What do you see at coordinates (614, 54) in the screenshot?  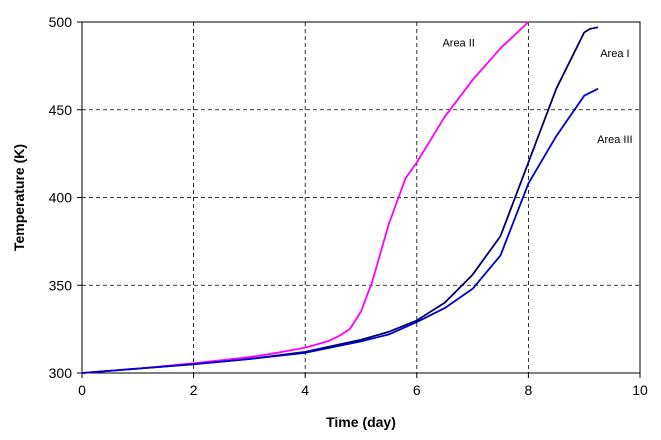 I see `series-annotation: Area I` at bounding box center [614, 54].